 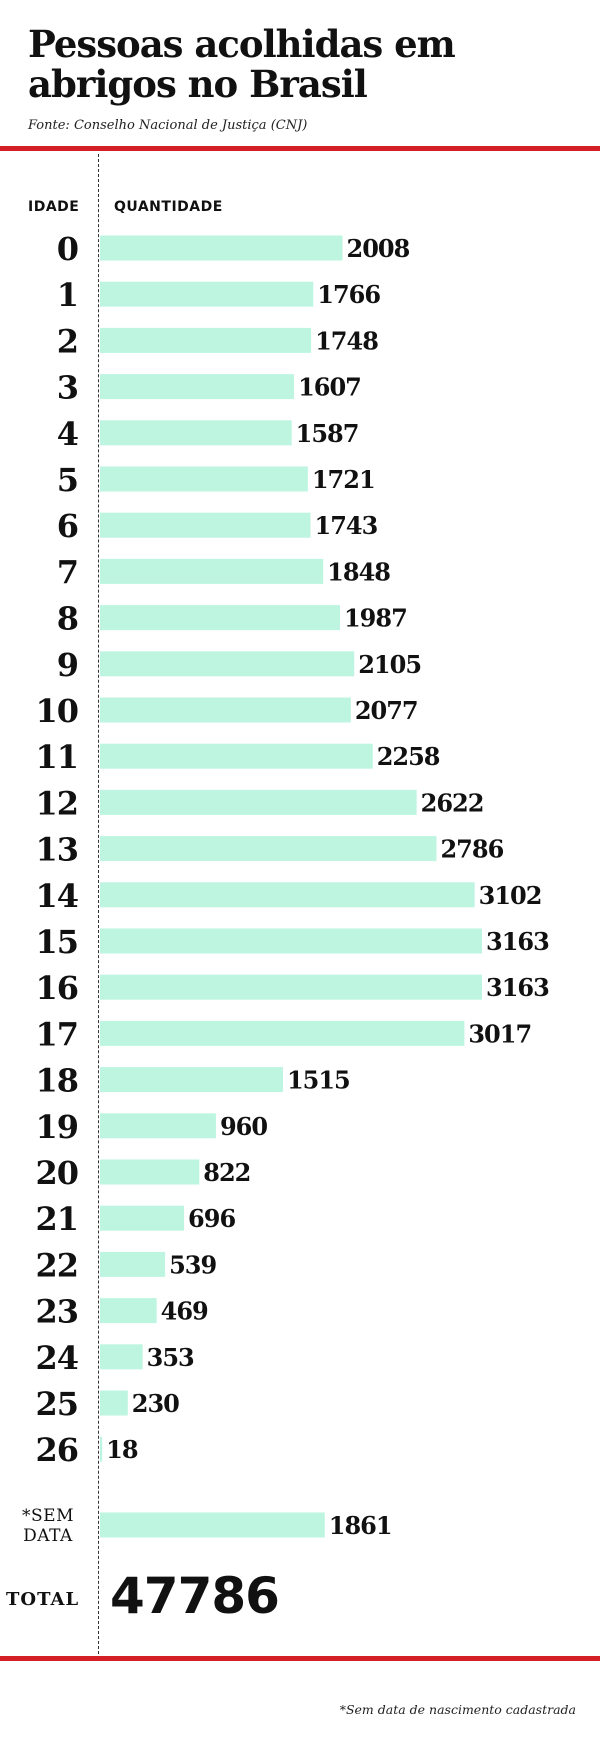 What do you see at coordinates (358, 571) in the screenshot?
I see `value-label-7: 1848` at bounding box center [358, 571].